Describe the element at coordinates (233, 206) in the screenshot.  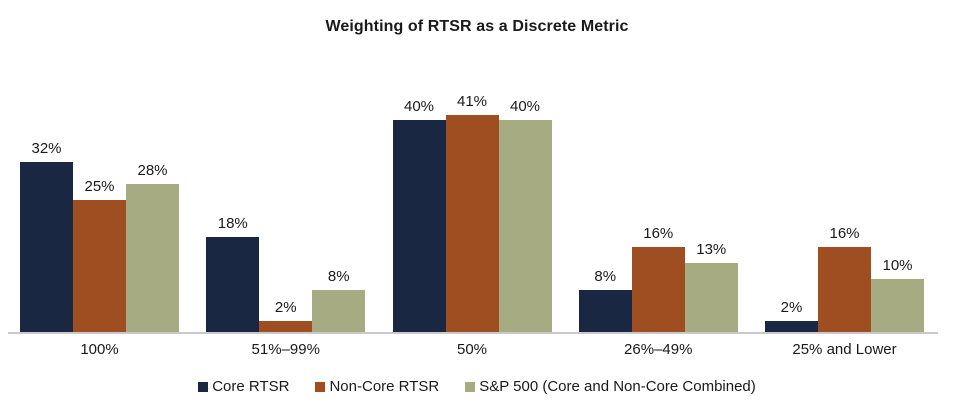
I see `bar-column: 18%` at that location.